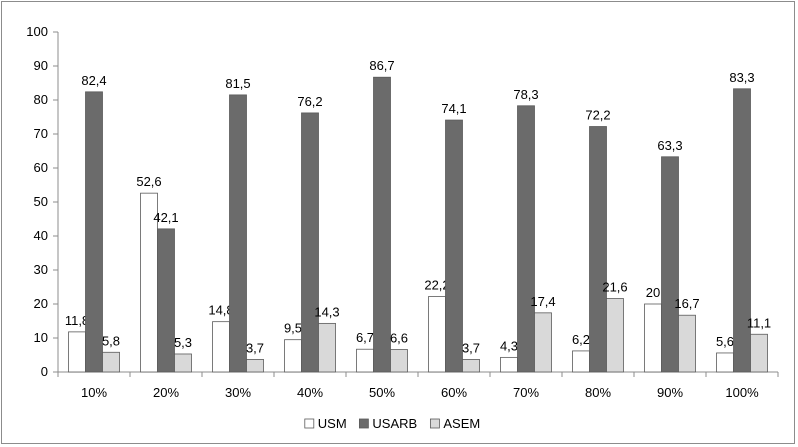 The image size is (798, 447). Describe the element at coordinates (111, 340) in the screenshot. I see `data-label-asem: 5,8` at that location.